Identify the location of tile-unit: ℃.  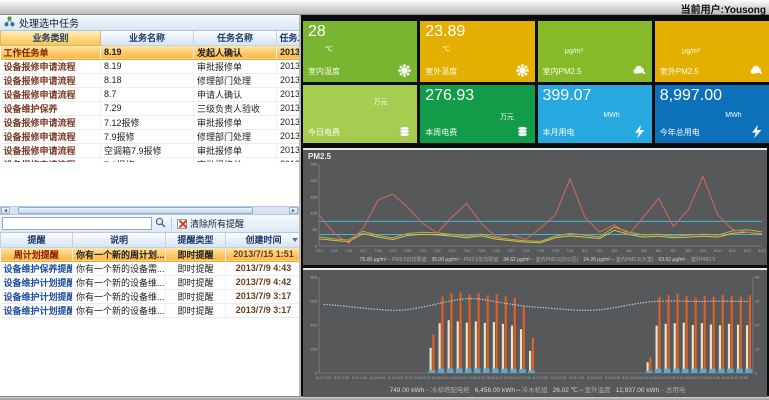
(329, 49).